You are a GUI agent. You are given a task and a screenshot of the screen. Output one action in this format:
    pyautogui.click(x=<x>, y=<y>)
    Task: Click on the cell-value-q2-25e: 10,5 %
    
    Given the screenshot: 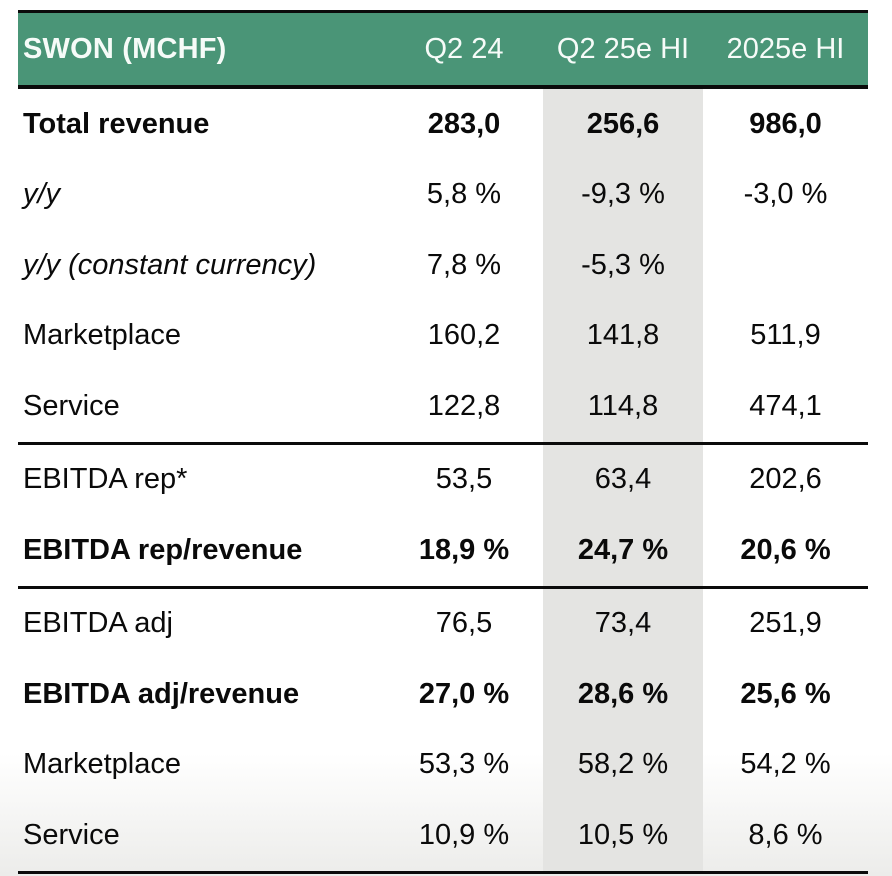 What is the action you would take?
    pyautogui.click(x=623, y=834)
    